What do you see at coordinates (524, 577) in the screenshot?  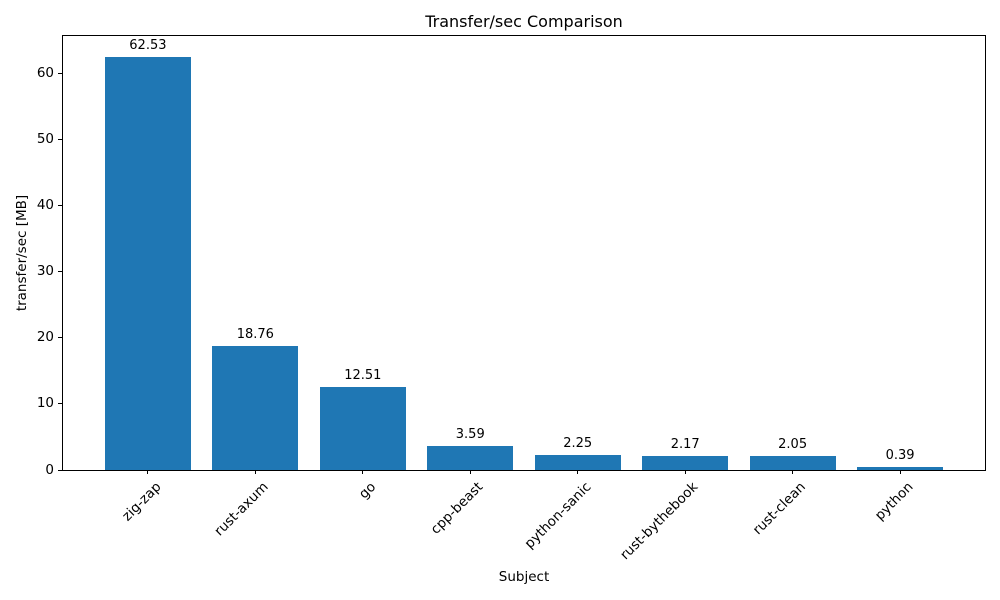 I see `x-axis-label: Subject` at bounding box center [524, 577].